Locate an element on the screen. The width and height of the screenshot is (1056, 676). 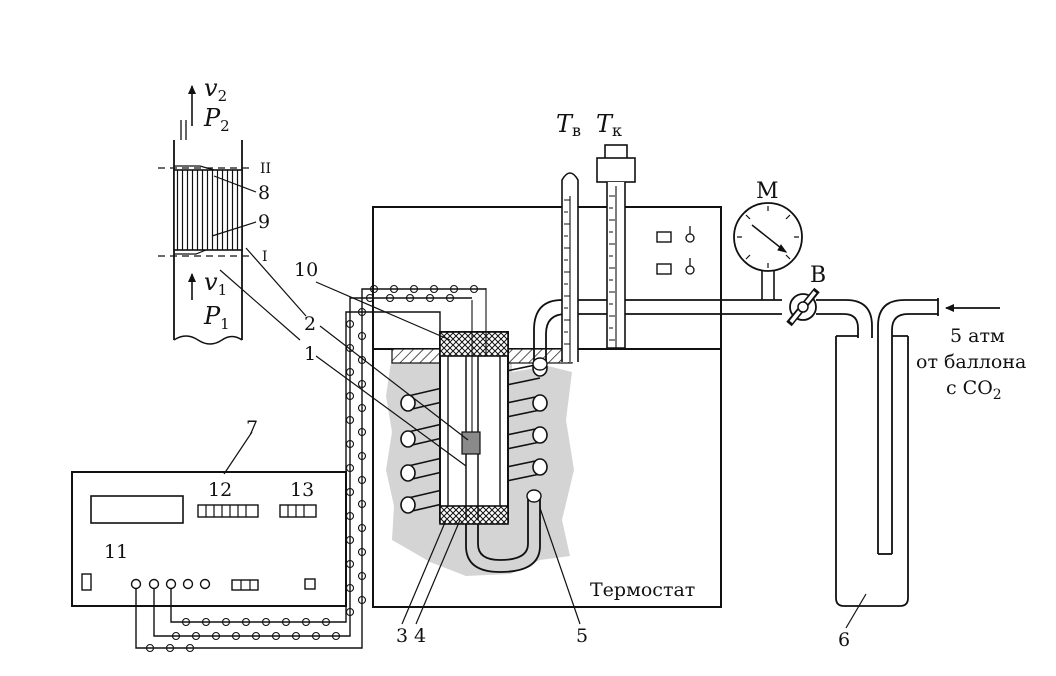
svg-text: P2 is located at coordinates (216, 119).